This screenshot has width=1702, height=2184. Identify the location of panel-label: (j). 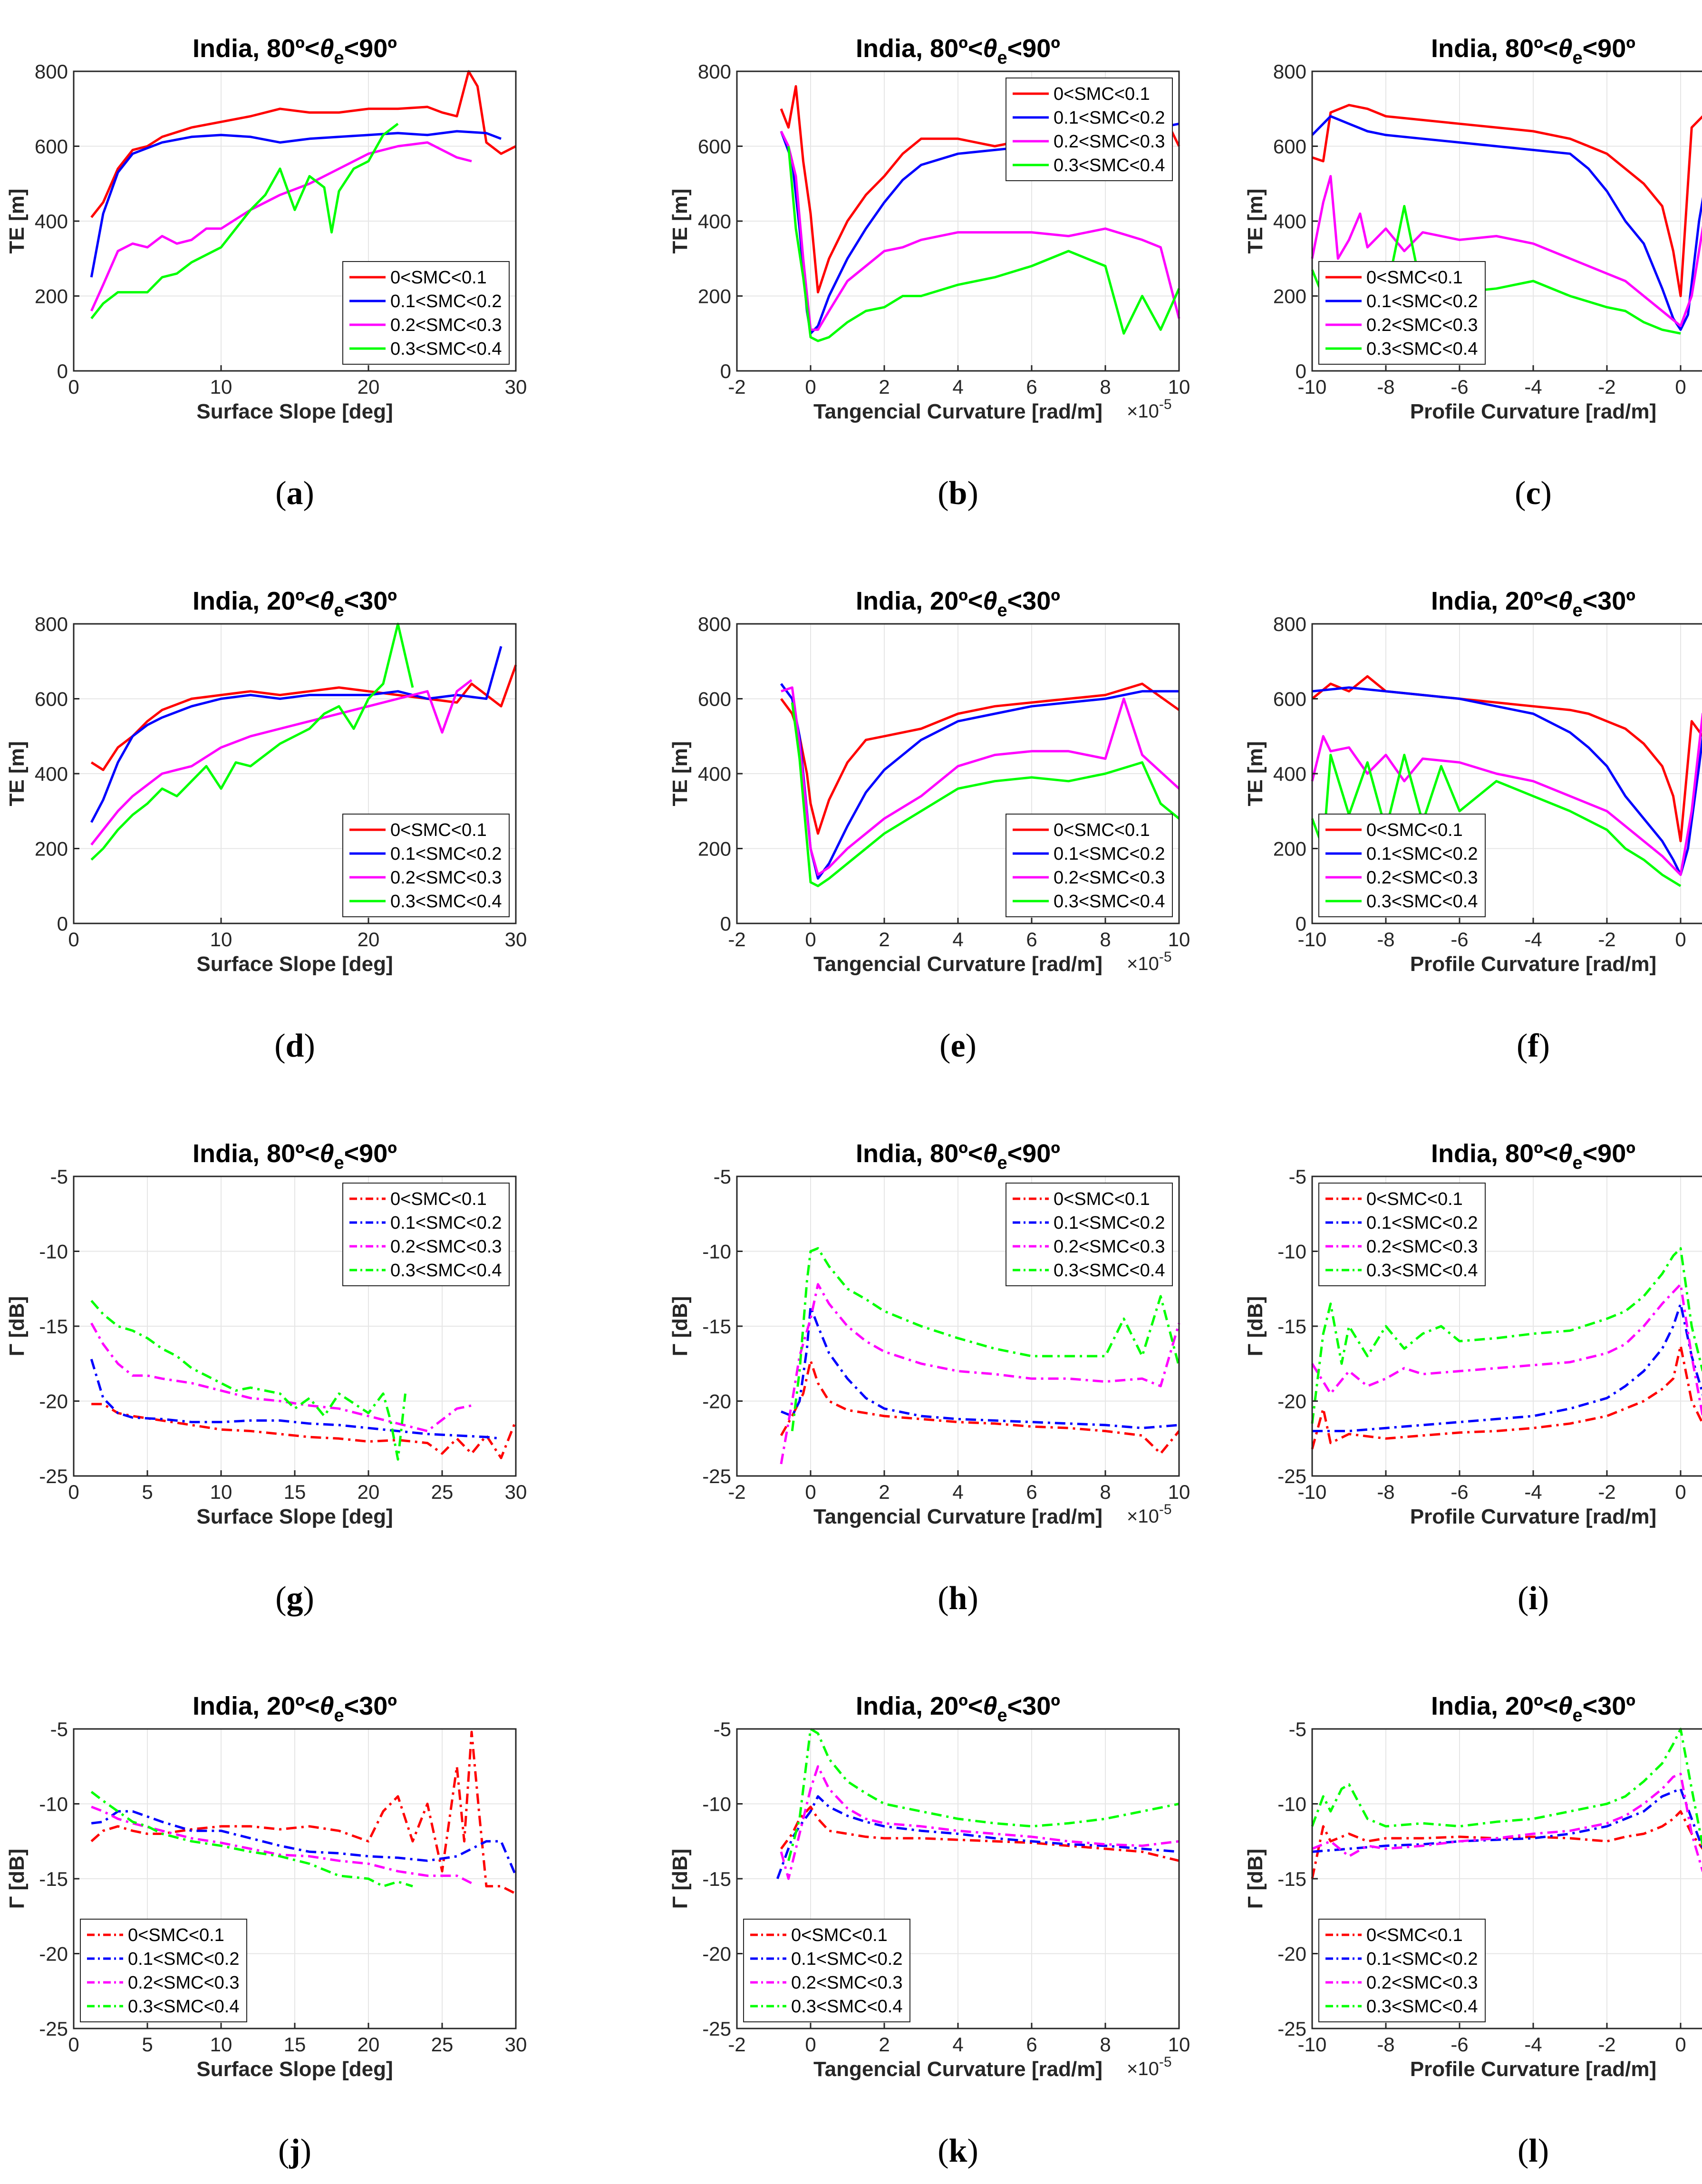
(294, 2151).